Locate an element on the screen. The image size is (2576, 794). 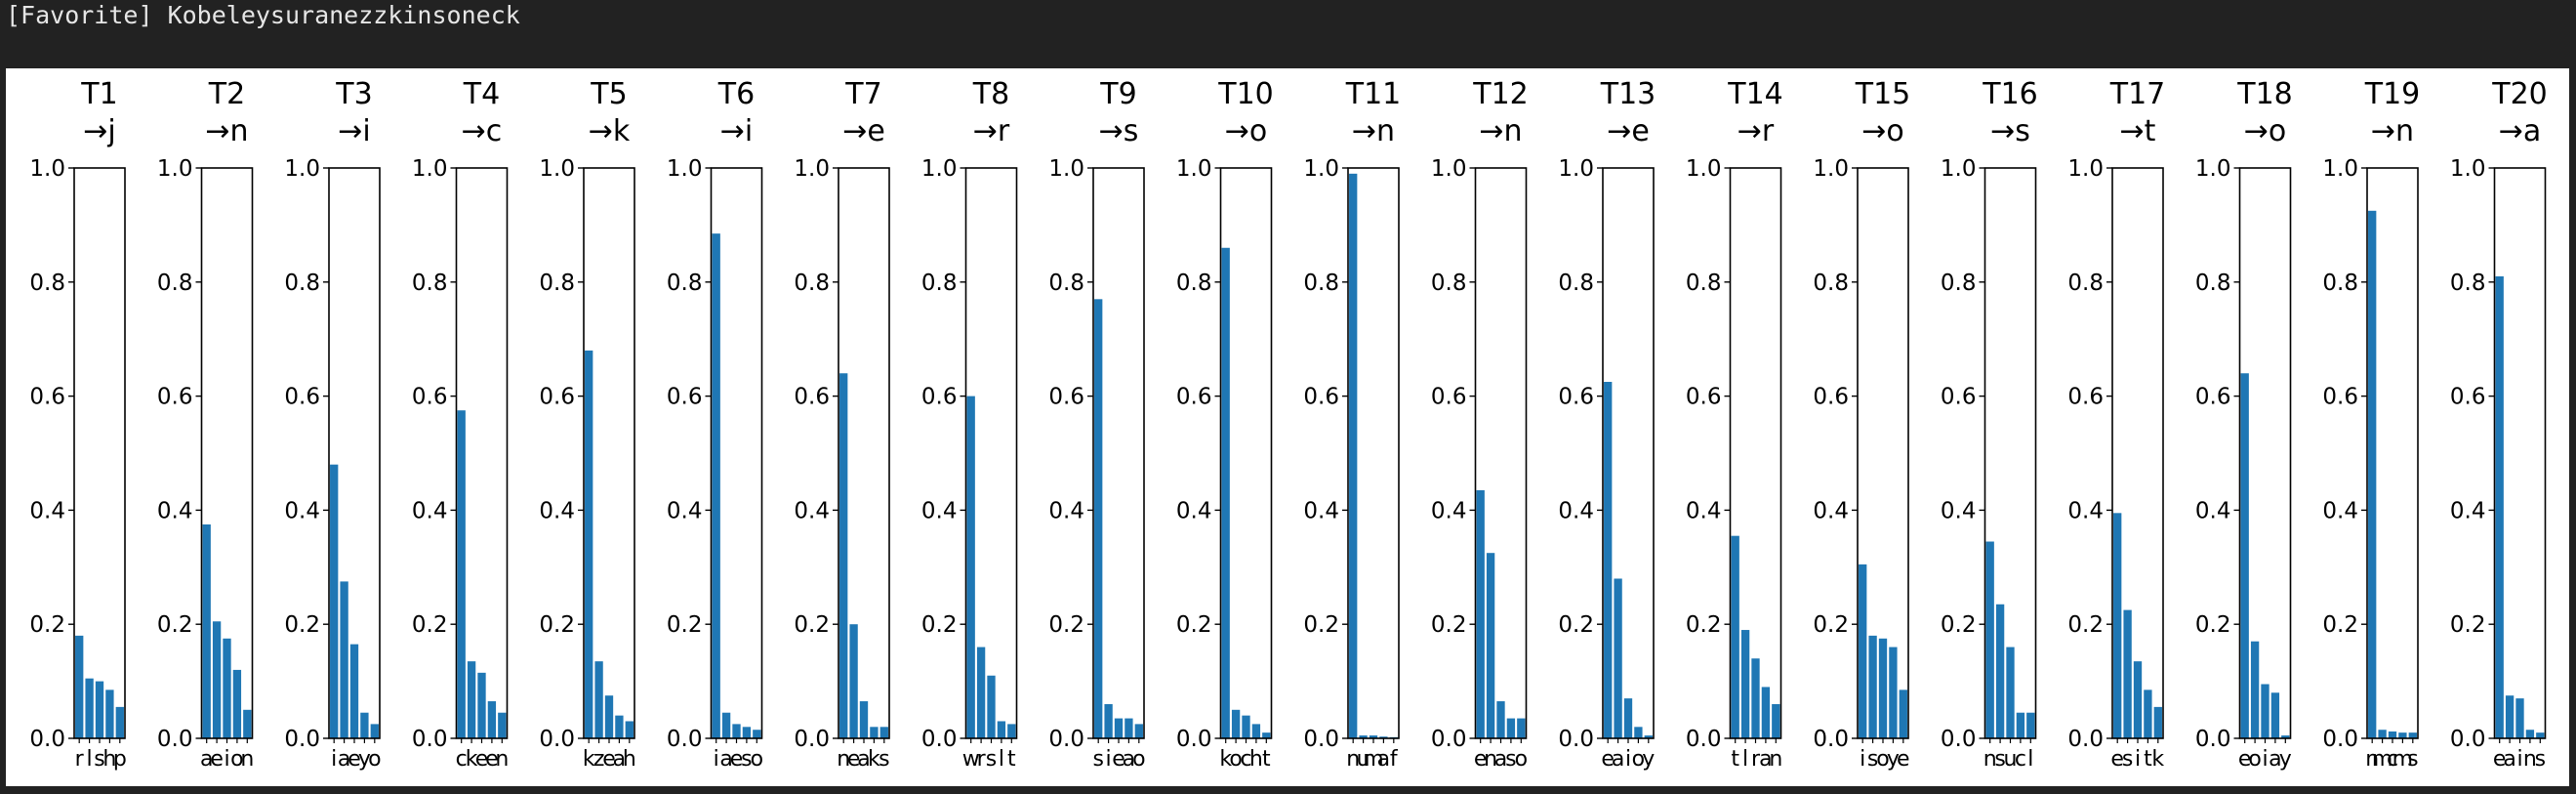
category-label: l is located at coordinates (2030, 759).